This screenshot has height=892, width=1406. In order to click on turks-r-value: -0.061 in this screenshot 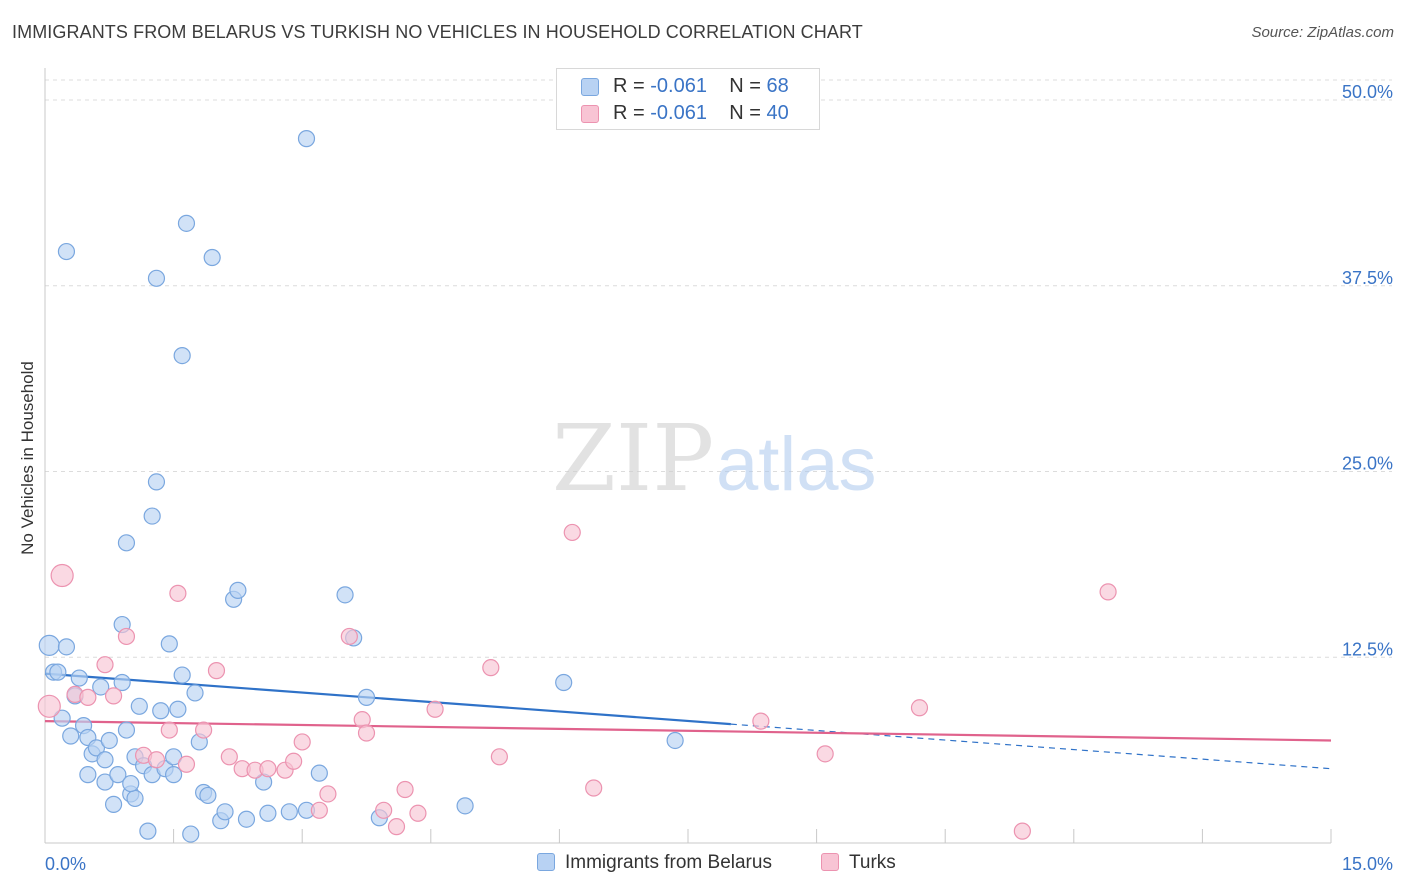, I will do `click(678, 113)`.